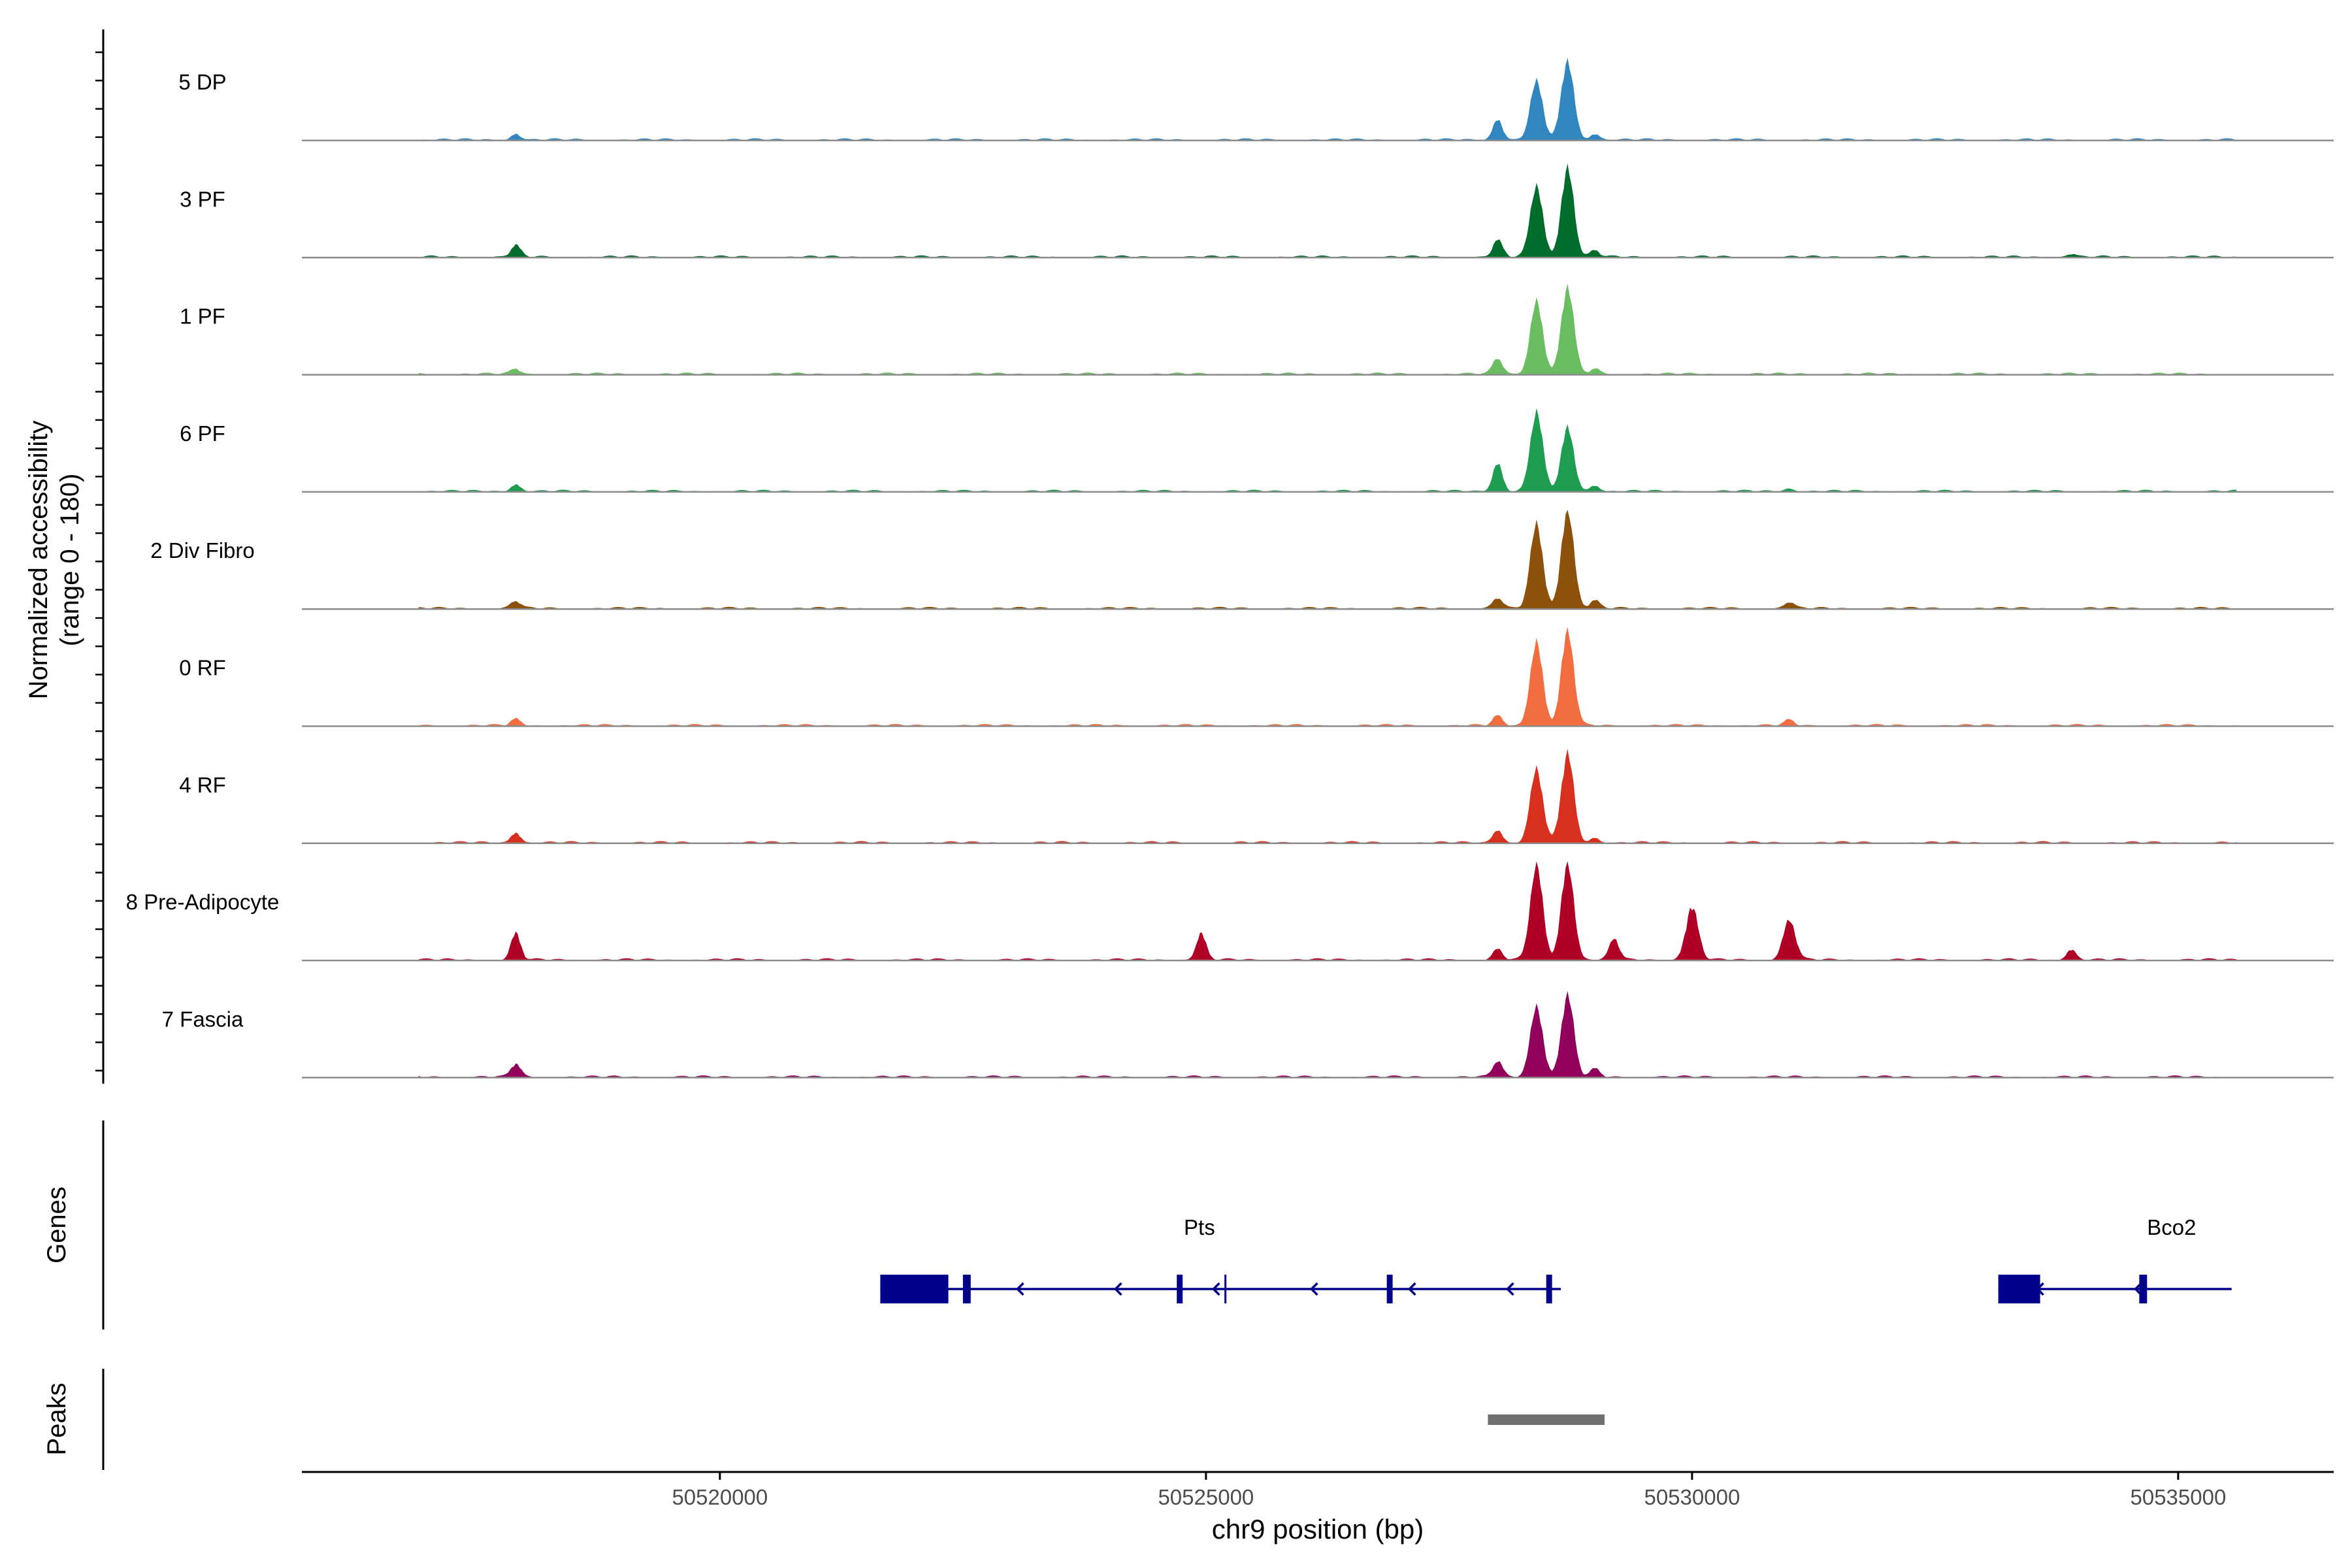  What do you see at coordinates (202, 82) in the screenshot?
I see `track-label: 5 DP` at bounding box center [202, 82].